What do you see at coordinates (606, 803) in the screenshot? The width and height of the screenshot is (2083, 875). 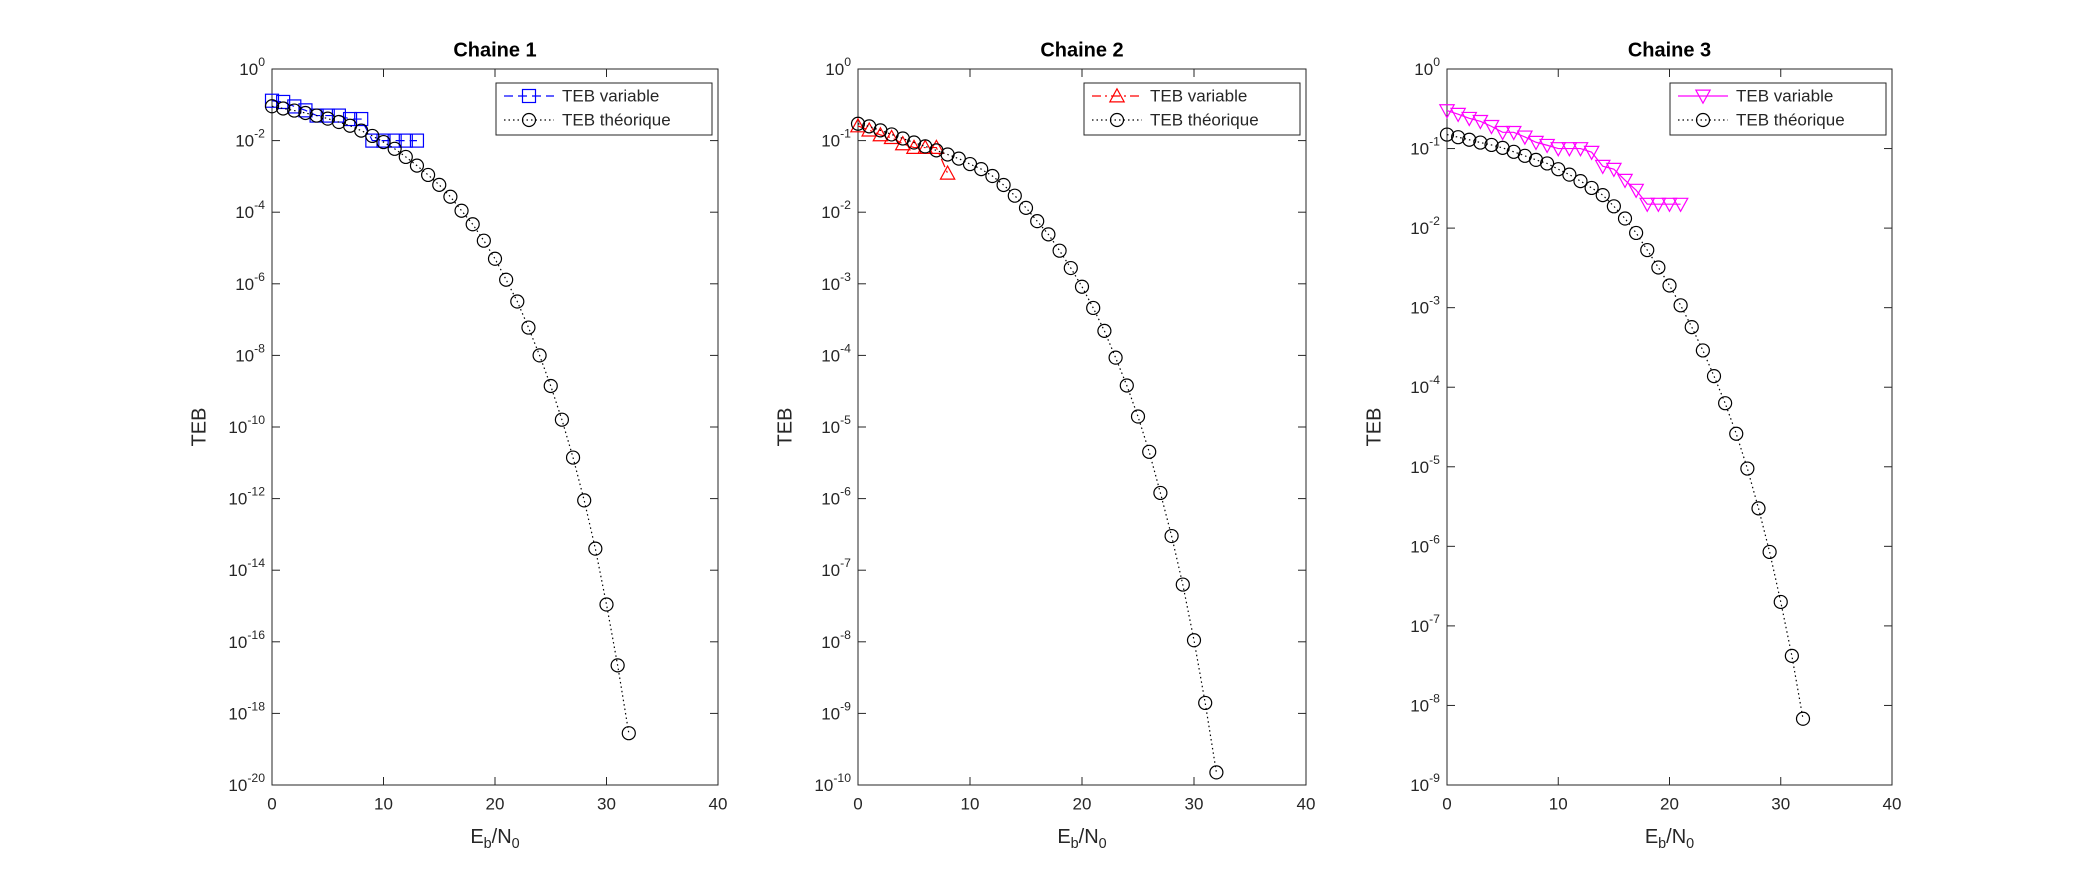 I see `x-tick-label: 30` at bounding box center [606, 803].